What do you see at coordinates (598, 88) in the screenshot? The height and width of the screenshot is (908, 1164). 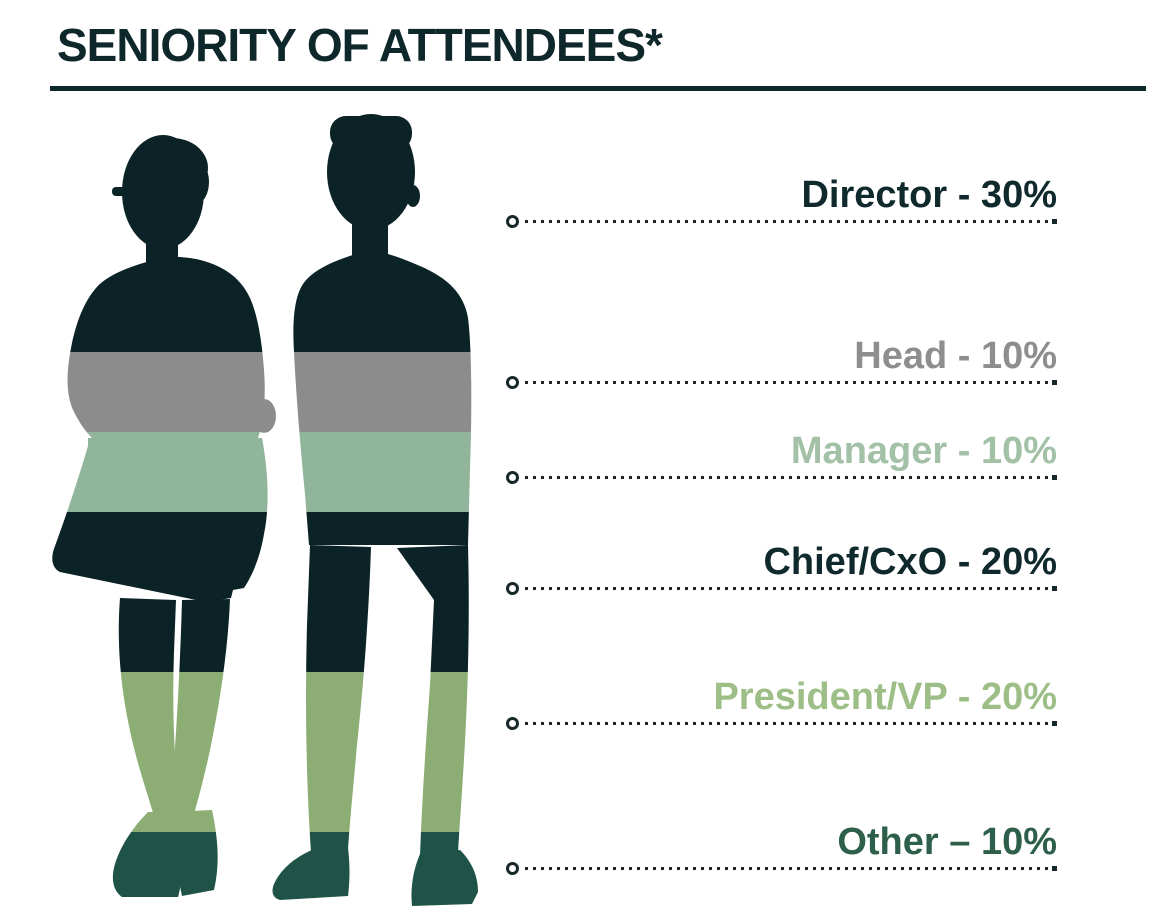 I see `title-underline` at bounding box center [598, 88].